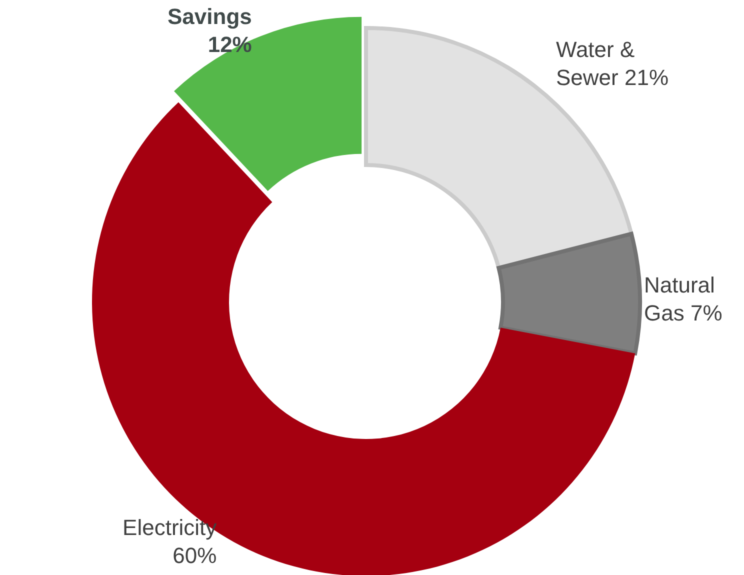 The width and height of the screenshot is (744, 575). What do you see at coordinates (169, 527) in the screenshot?
I see `slice-label: Electricity` at bounding box center [169, 527].